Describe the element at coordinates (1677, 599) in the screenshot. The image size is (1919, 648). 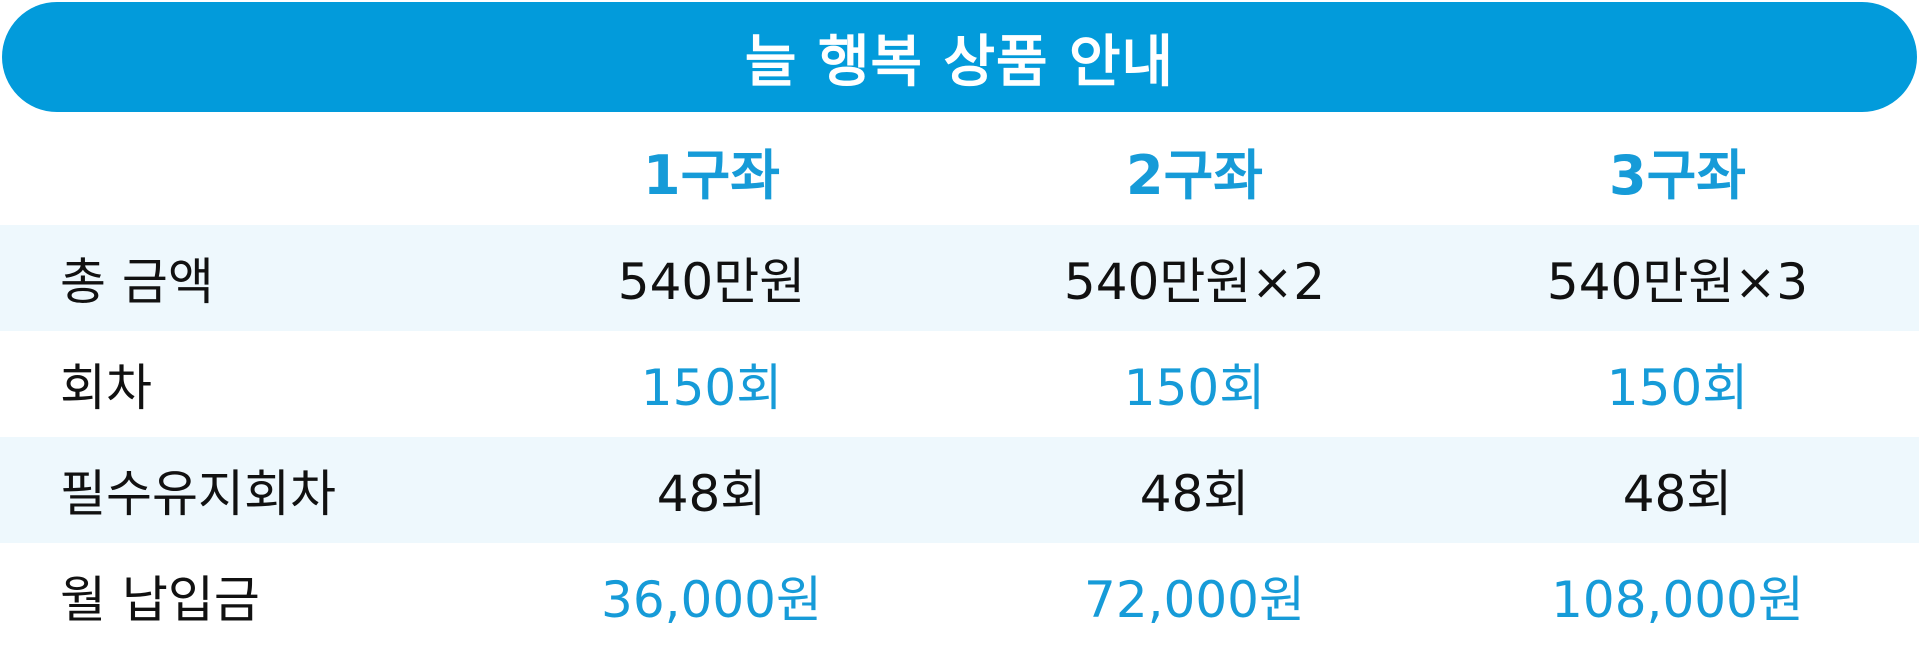
I see `table-cell: 108,000원` at that location.